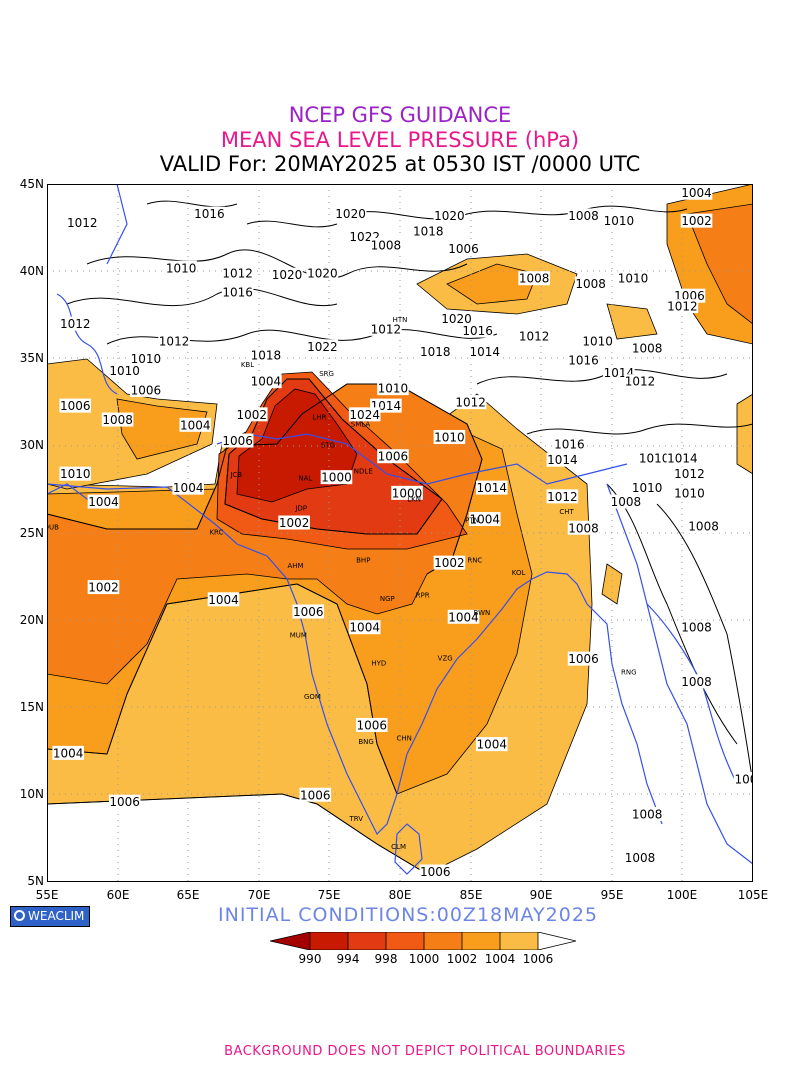 The image size is (800, 1067). I want to click on contour-label: 1018, so click(266, 355).